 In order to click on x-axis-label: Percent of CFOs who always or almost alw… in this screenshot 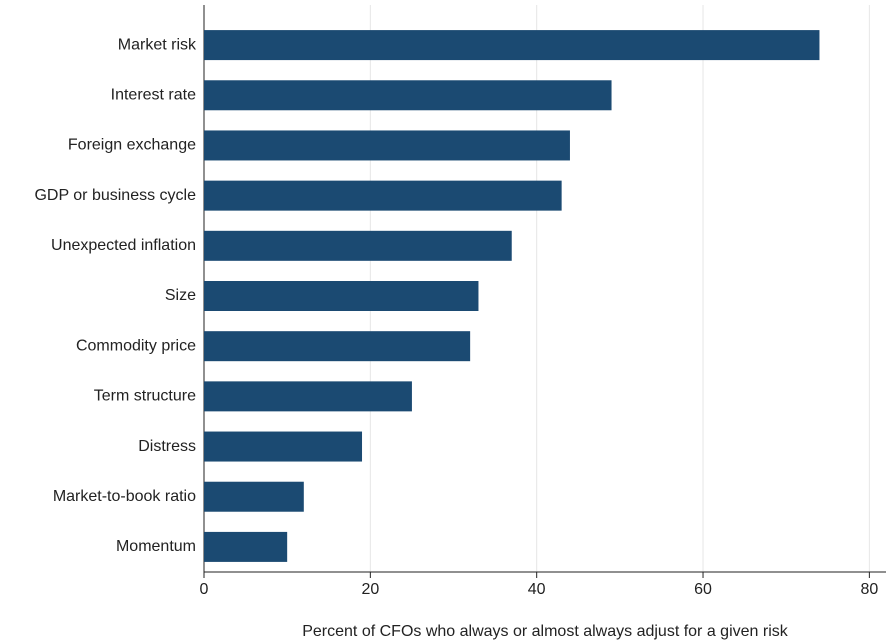, I will do `click(545, 631)`.